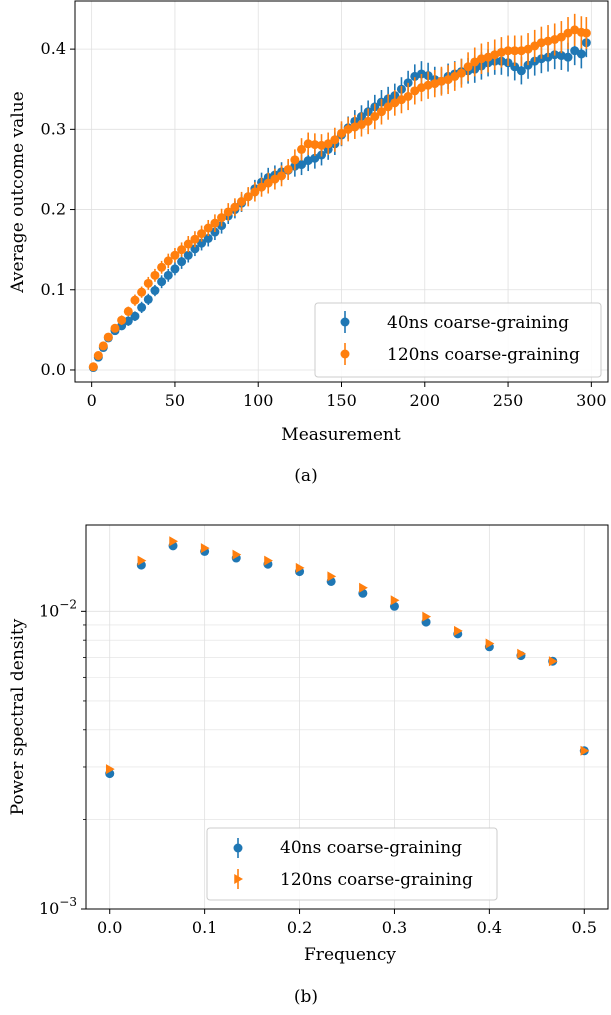 The image size is (611, 1015). I want to click on panel-a-legend-40ns-dot, so click(345, 322).